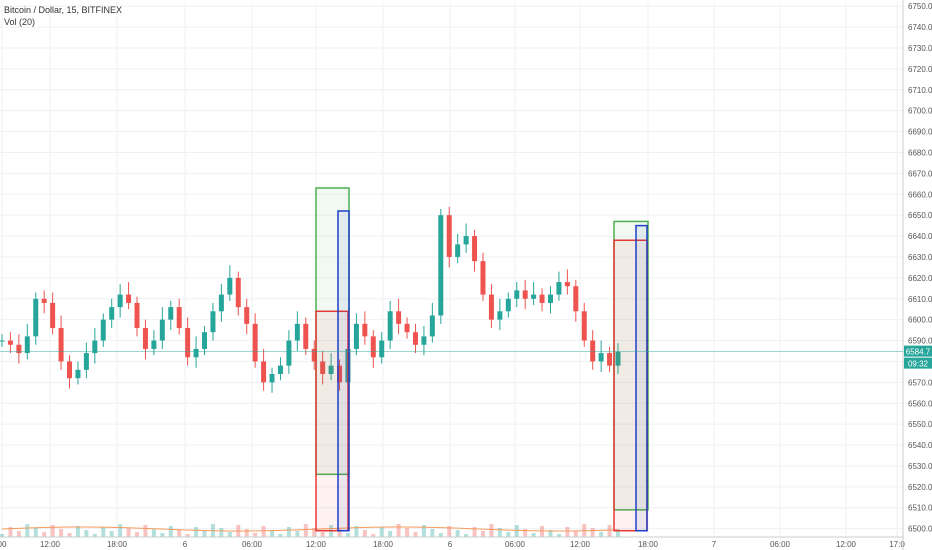 This screenshot has height=550, width=932. I want to click on y-tick-label: 6740.0, so click(920, 27).